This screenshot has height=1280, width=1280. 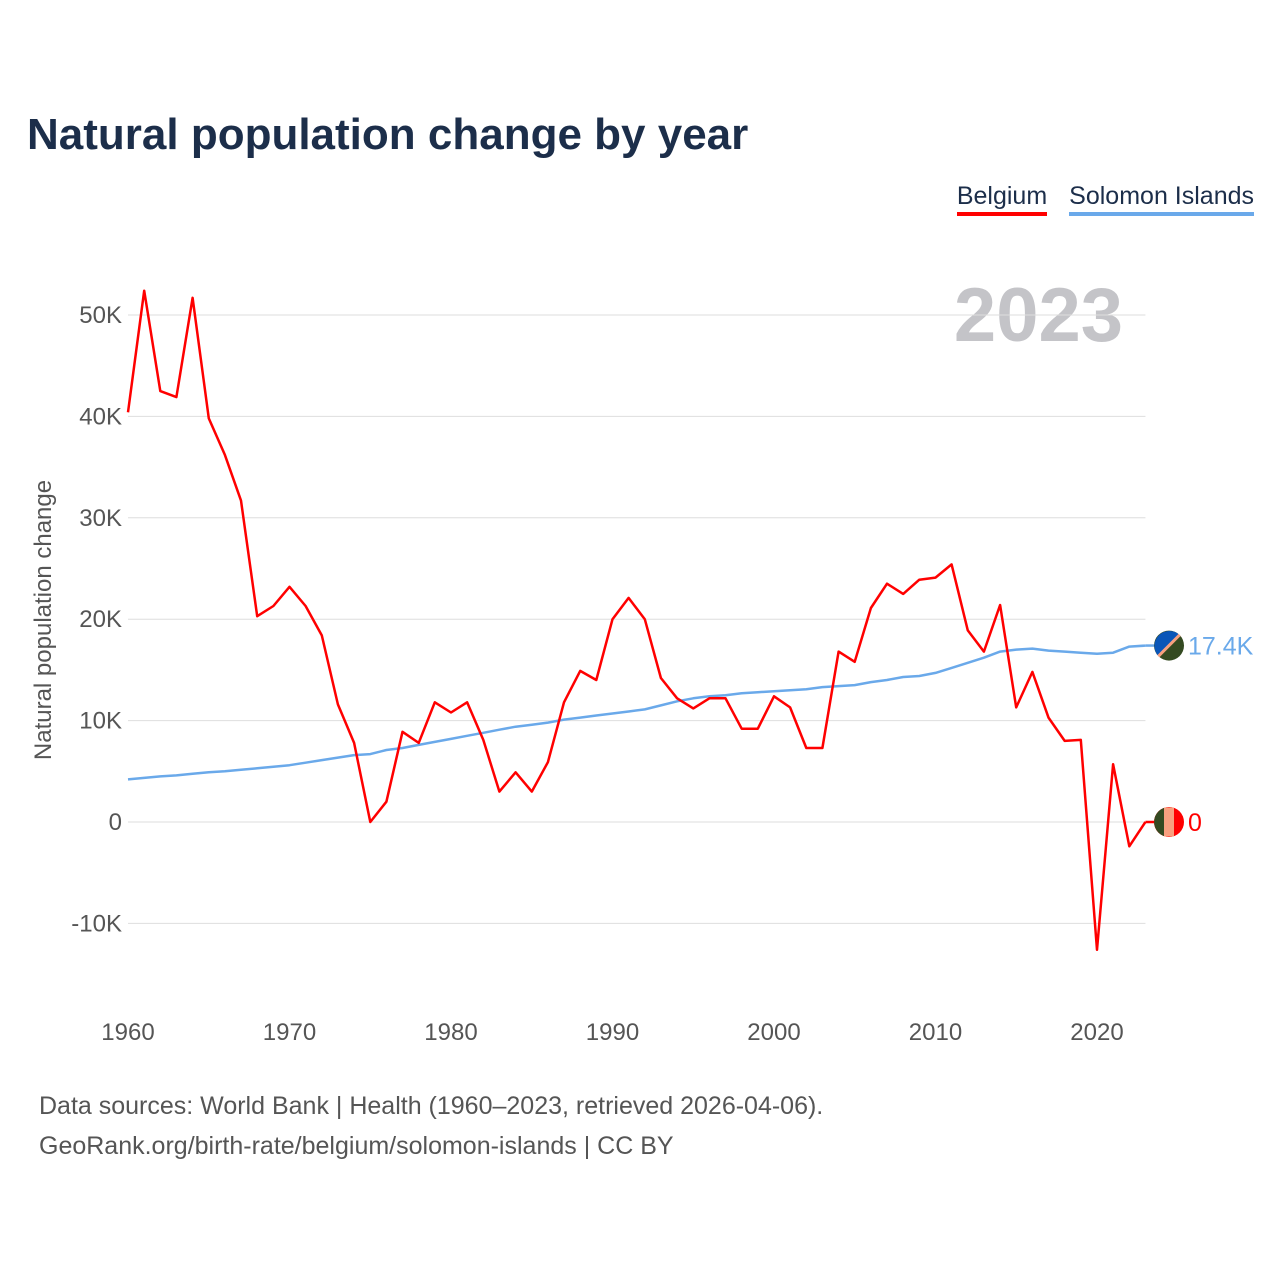 What do you see at coordinates (1161, 199) in the screenshot?
I see `legend-solomon-islands: Solomon Islands` at bounding box center [1161, 199].